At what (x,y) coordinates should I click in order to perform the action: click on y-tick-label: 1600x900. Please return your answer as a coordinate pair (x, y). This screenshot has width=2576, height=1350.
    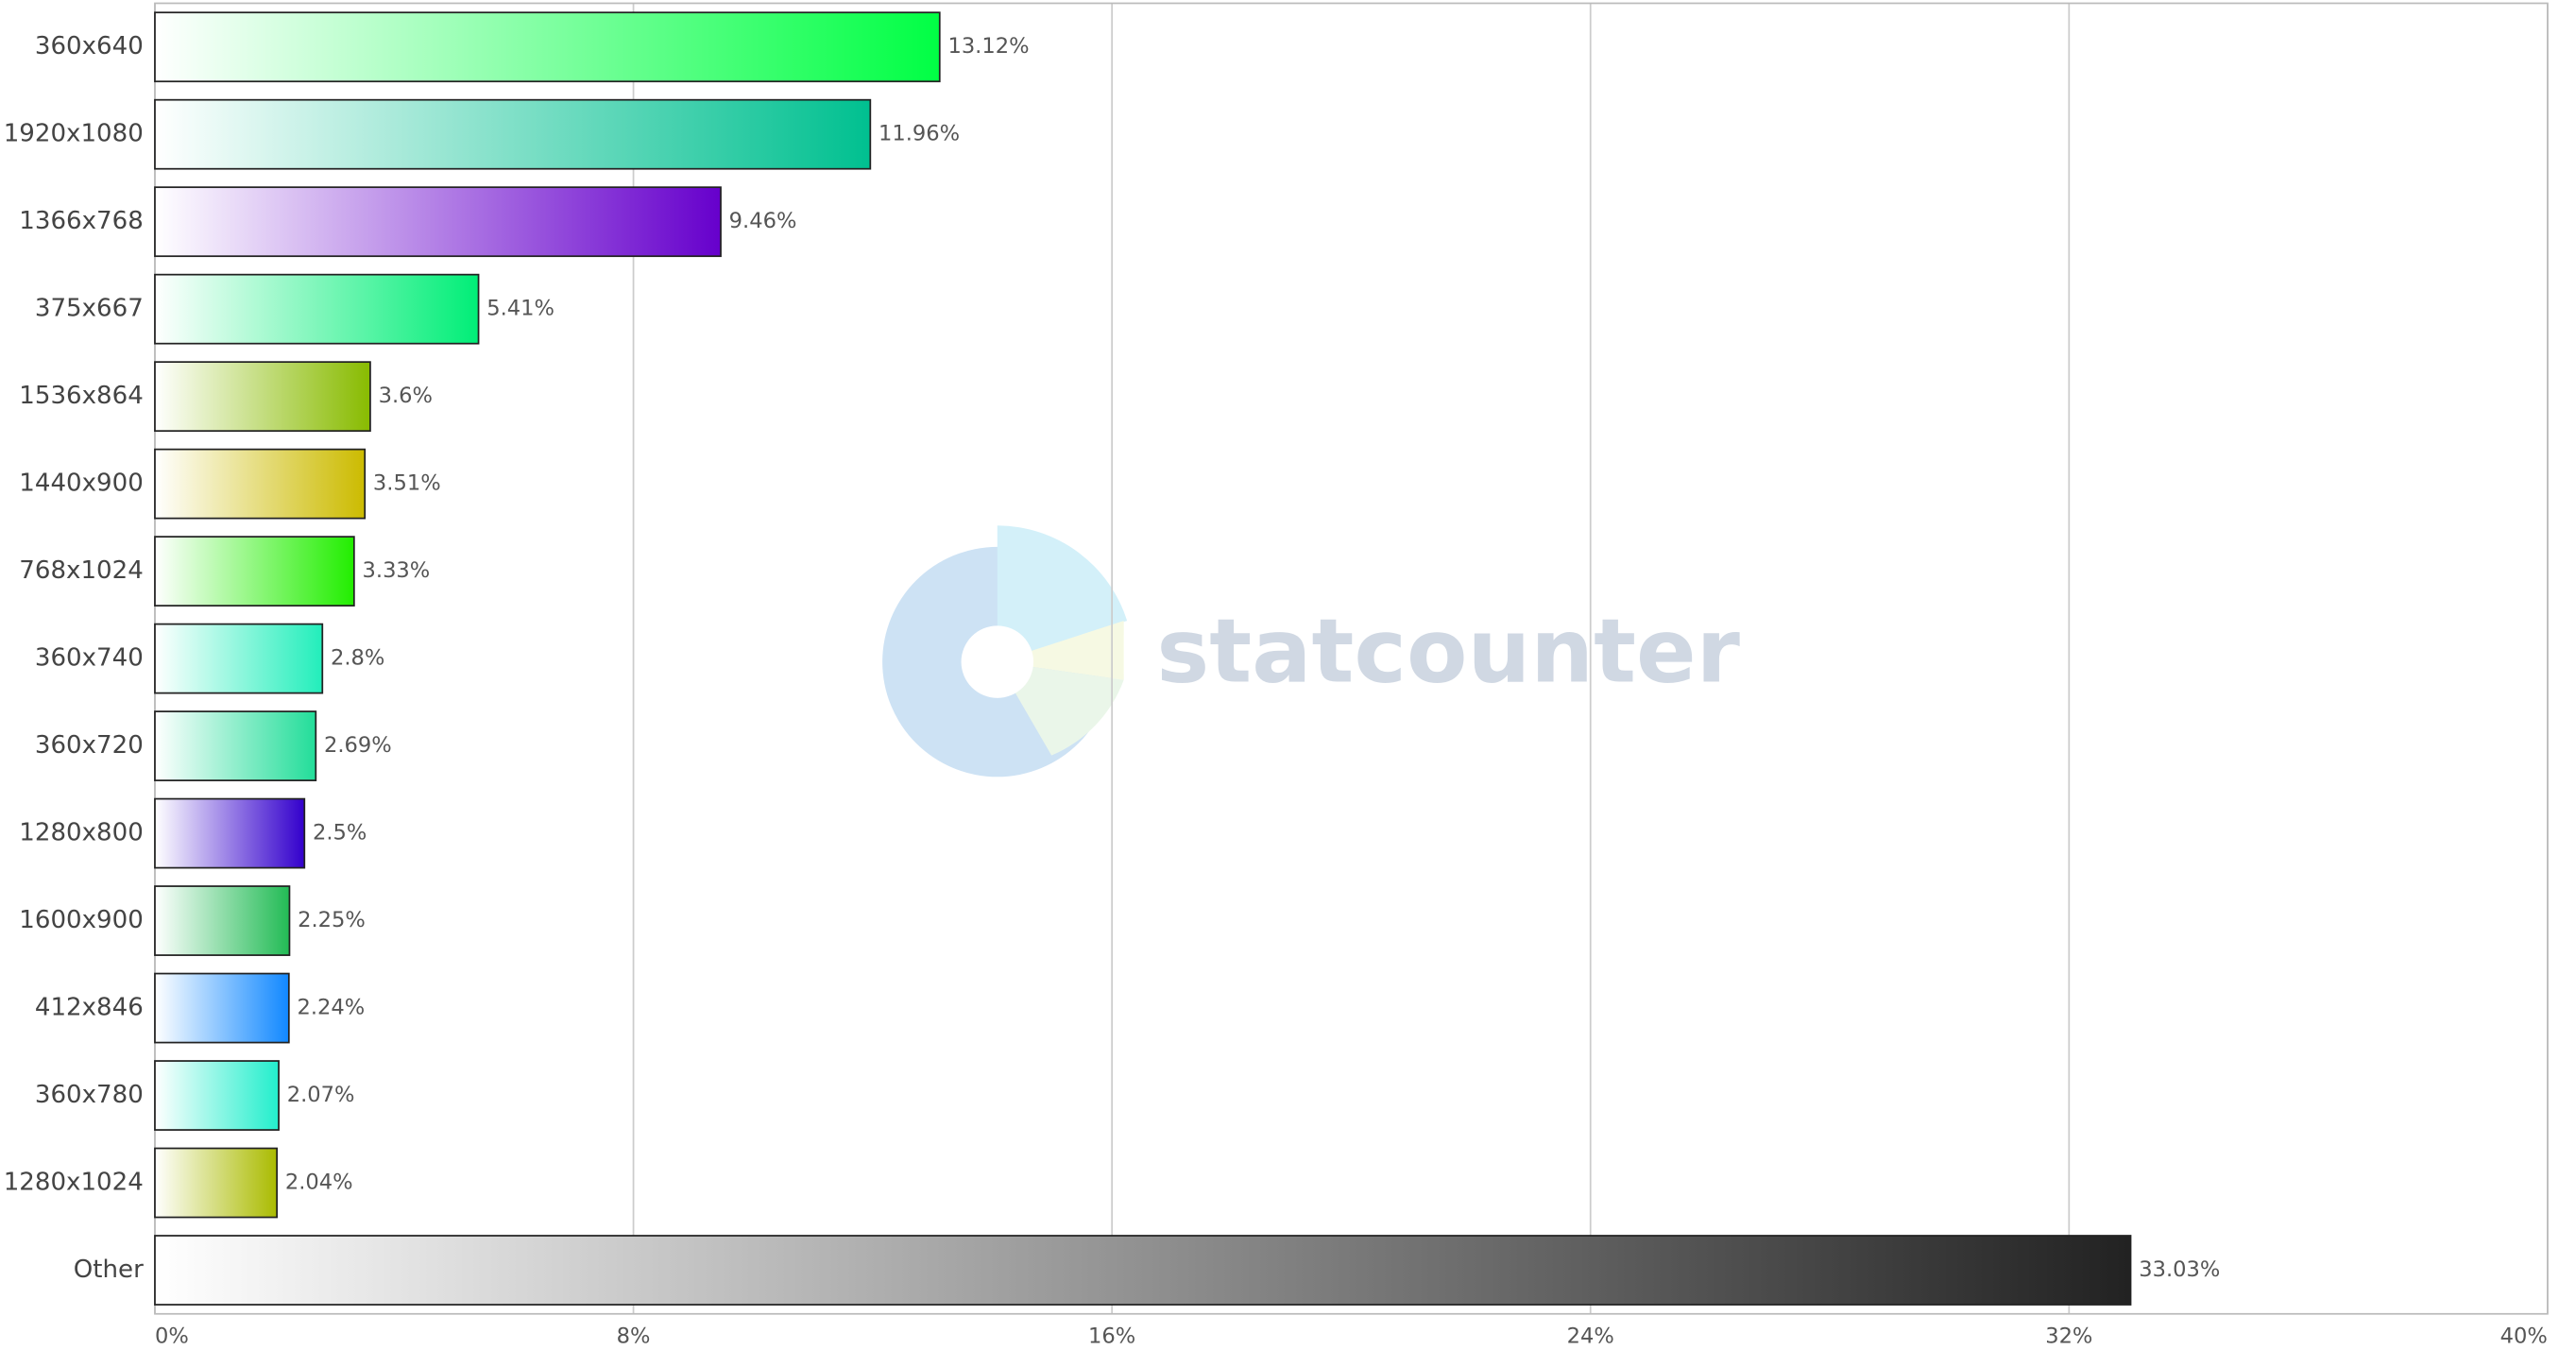
    Looking at the image, I should click on (82, 920).